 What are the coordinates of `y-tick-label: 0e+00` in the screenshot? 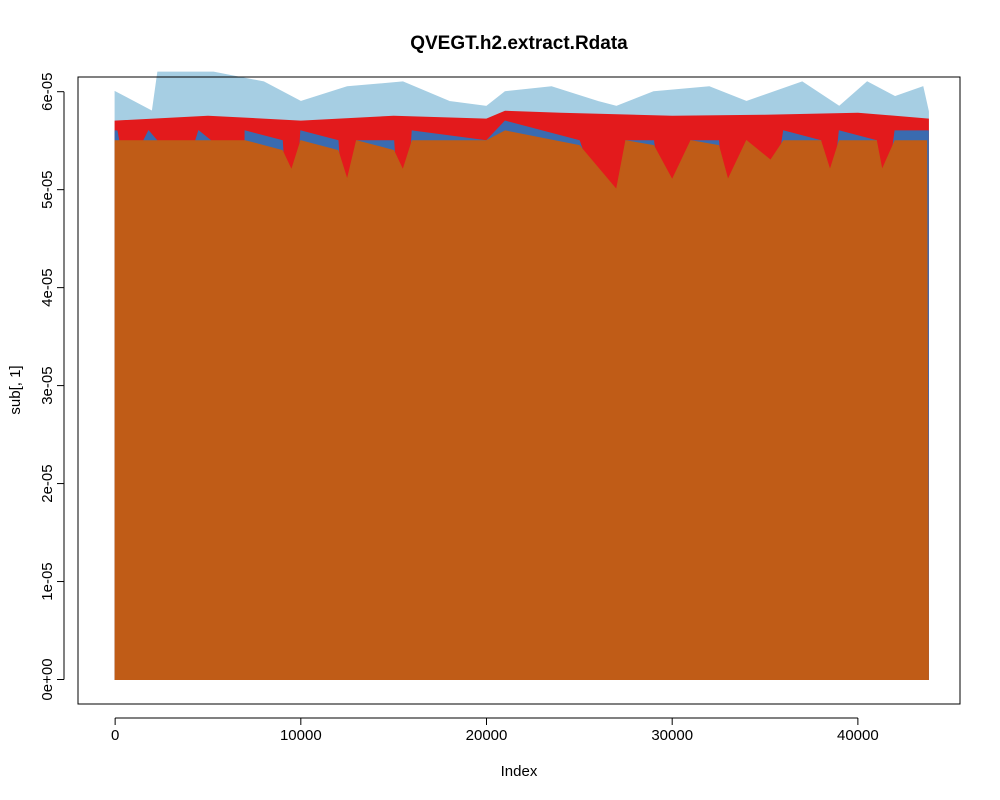 It's located at (47, 679).